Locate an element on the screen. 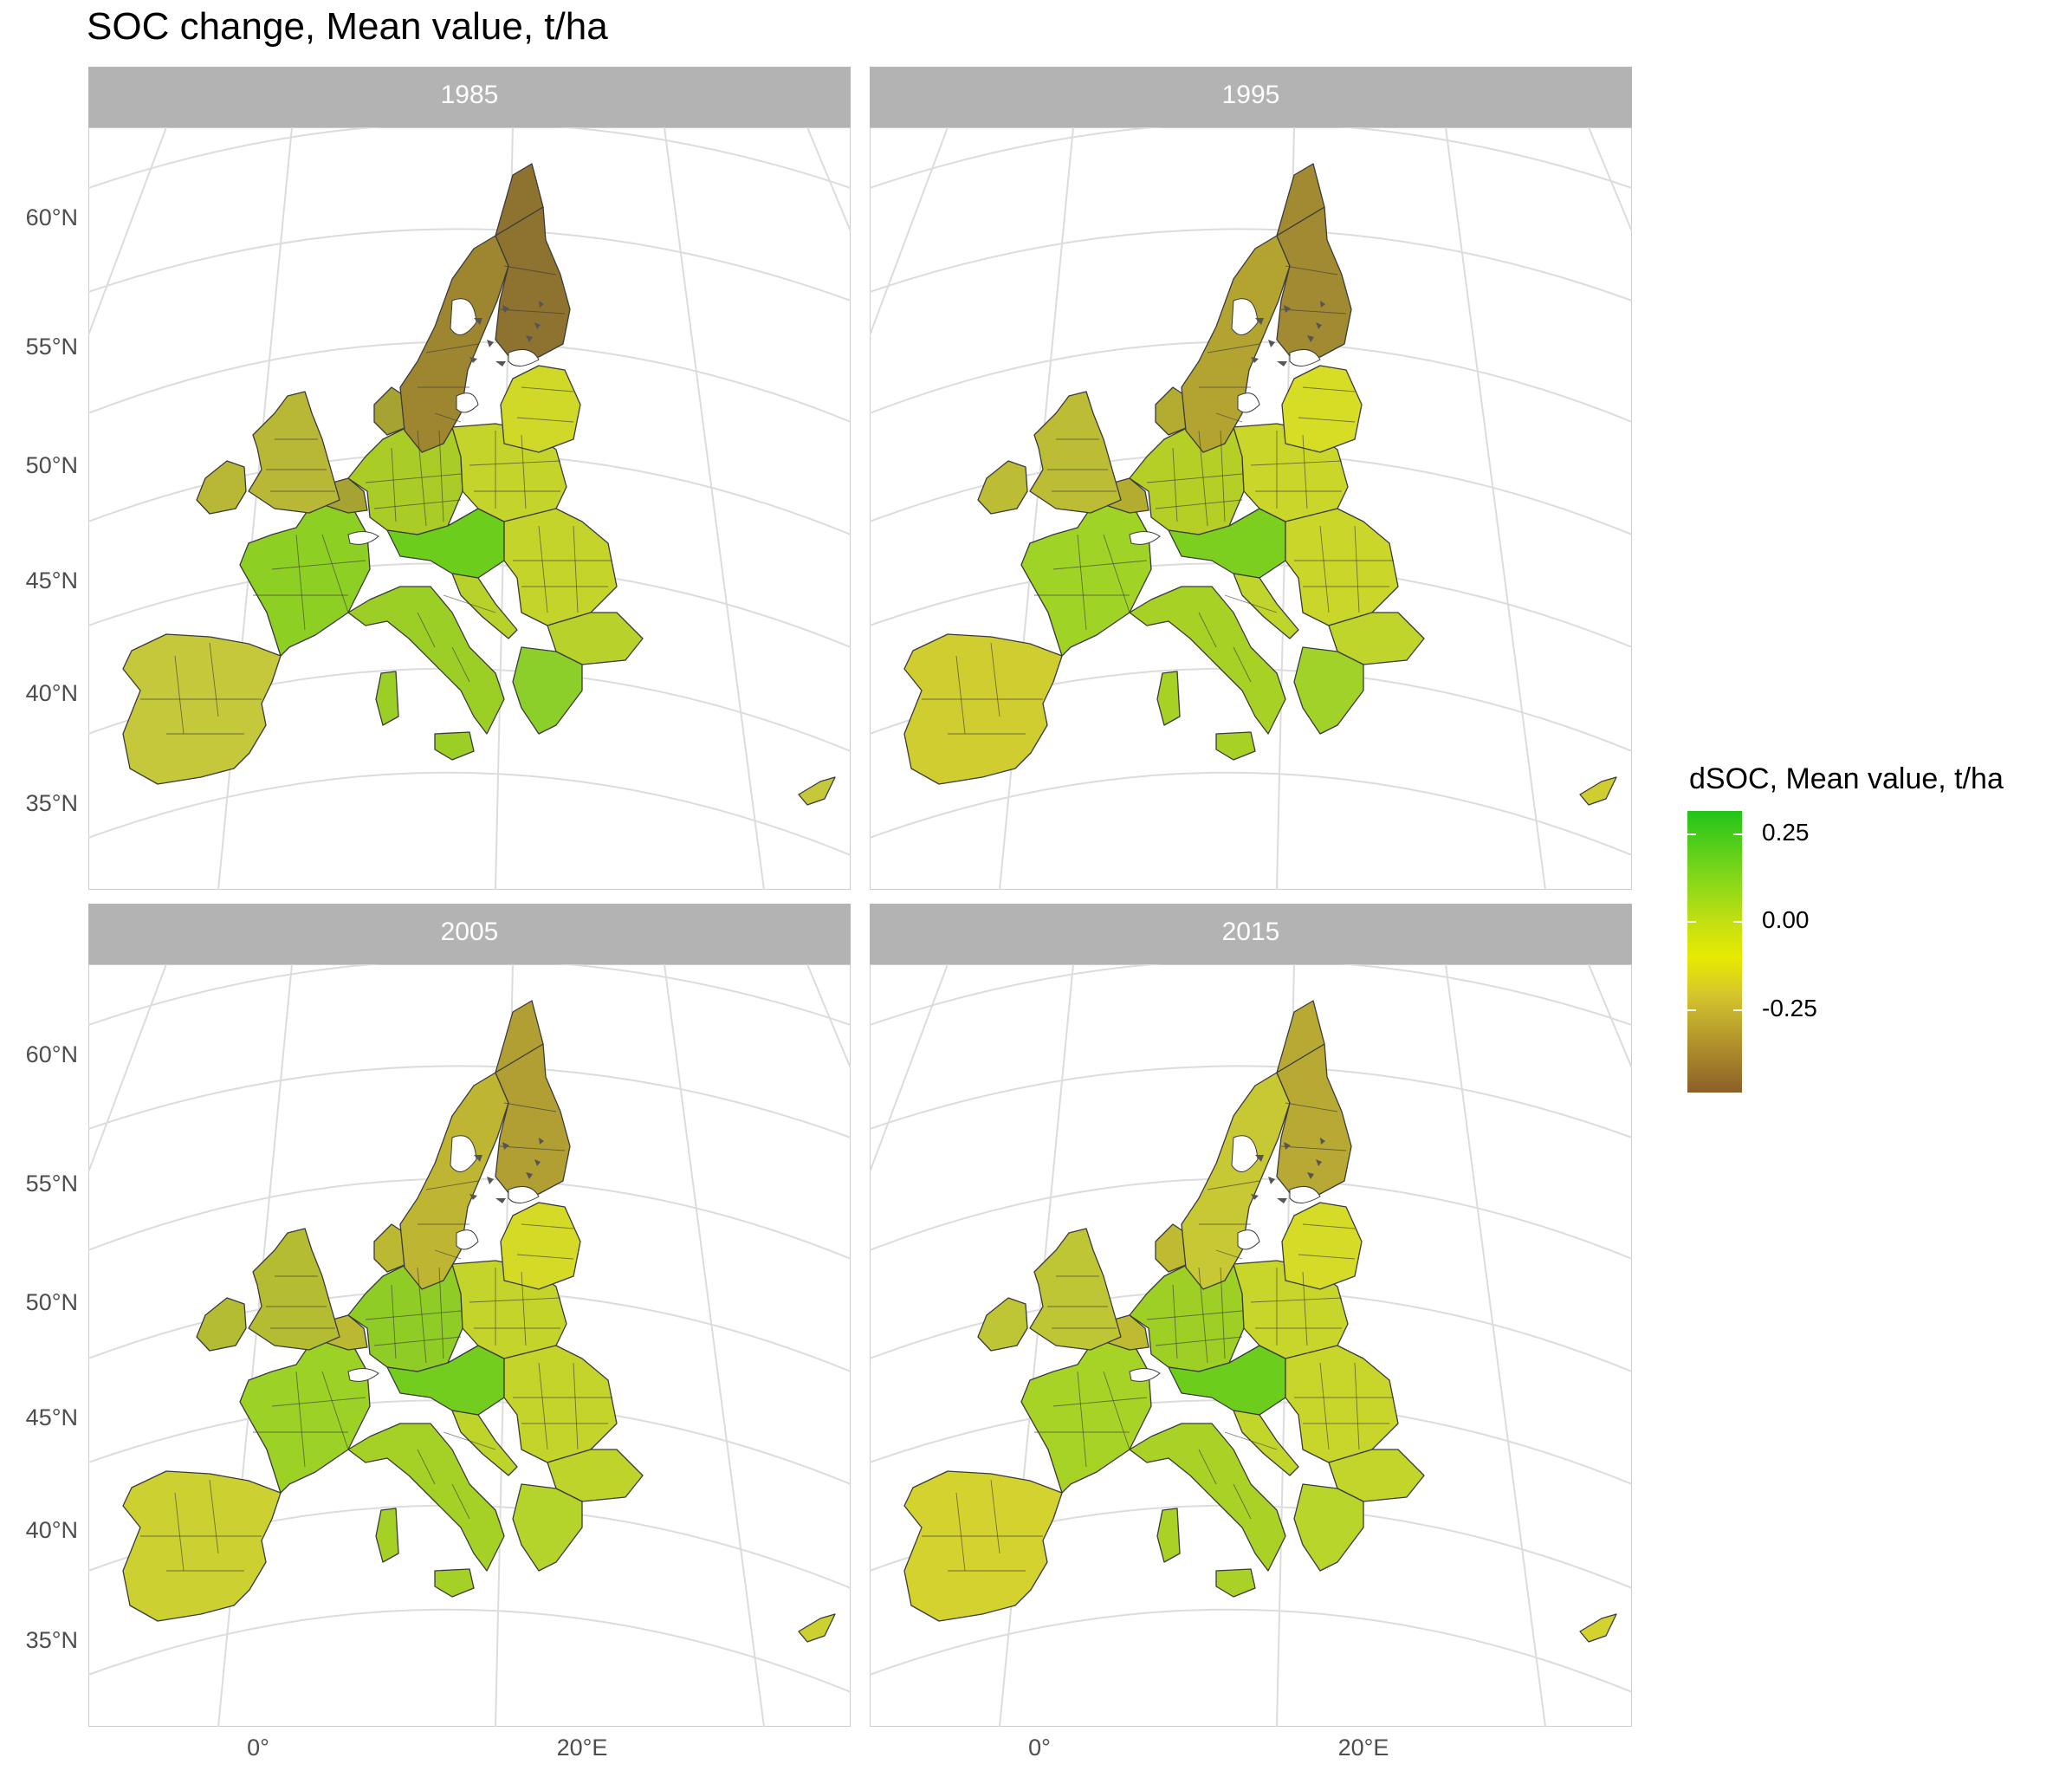 The height and width of the screenshot is (1777, 2072). panel-label: 1985 is located at coordinates (469, 95).